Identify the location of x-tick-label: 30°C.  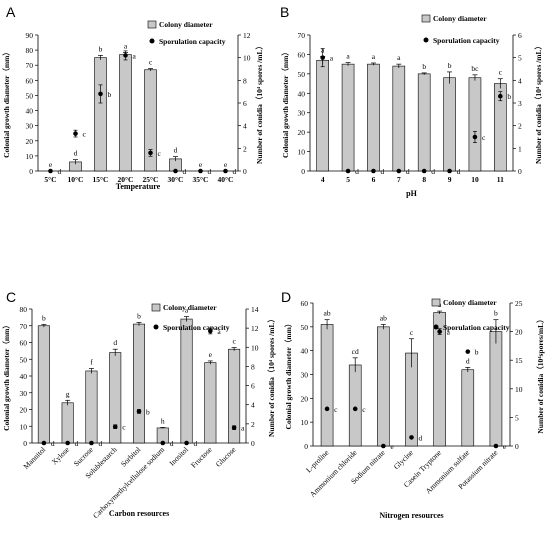
(176, 179).